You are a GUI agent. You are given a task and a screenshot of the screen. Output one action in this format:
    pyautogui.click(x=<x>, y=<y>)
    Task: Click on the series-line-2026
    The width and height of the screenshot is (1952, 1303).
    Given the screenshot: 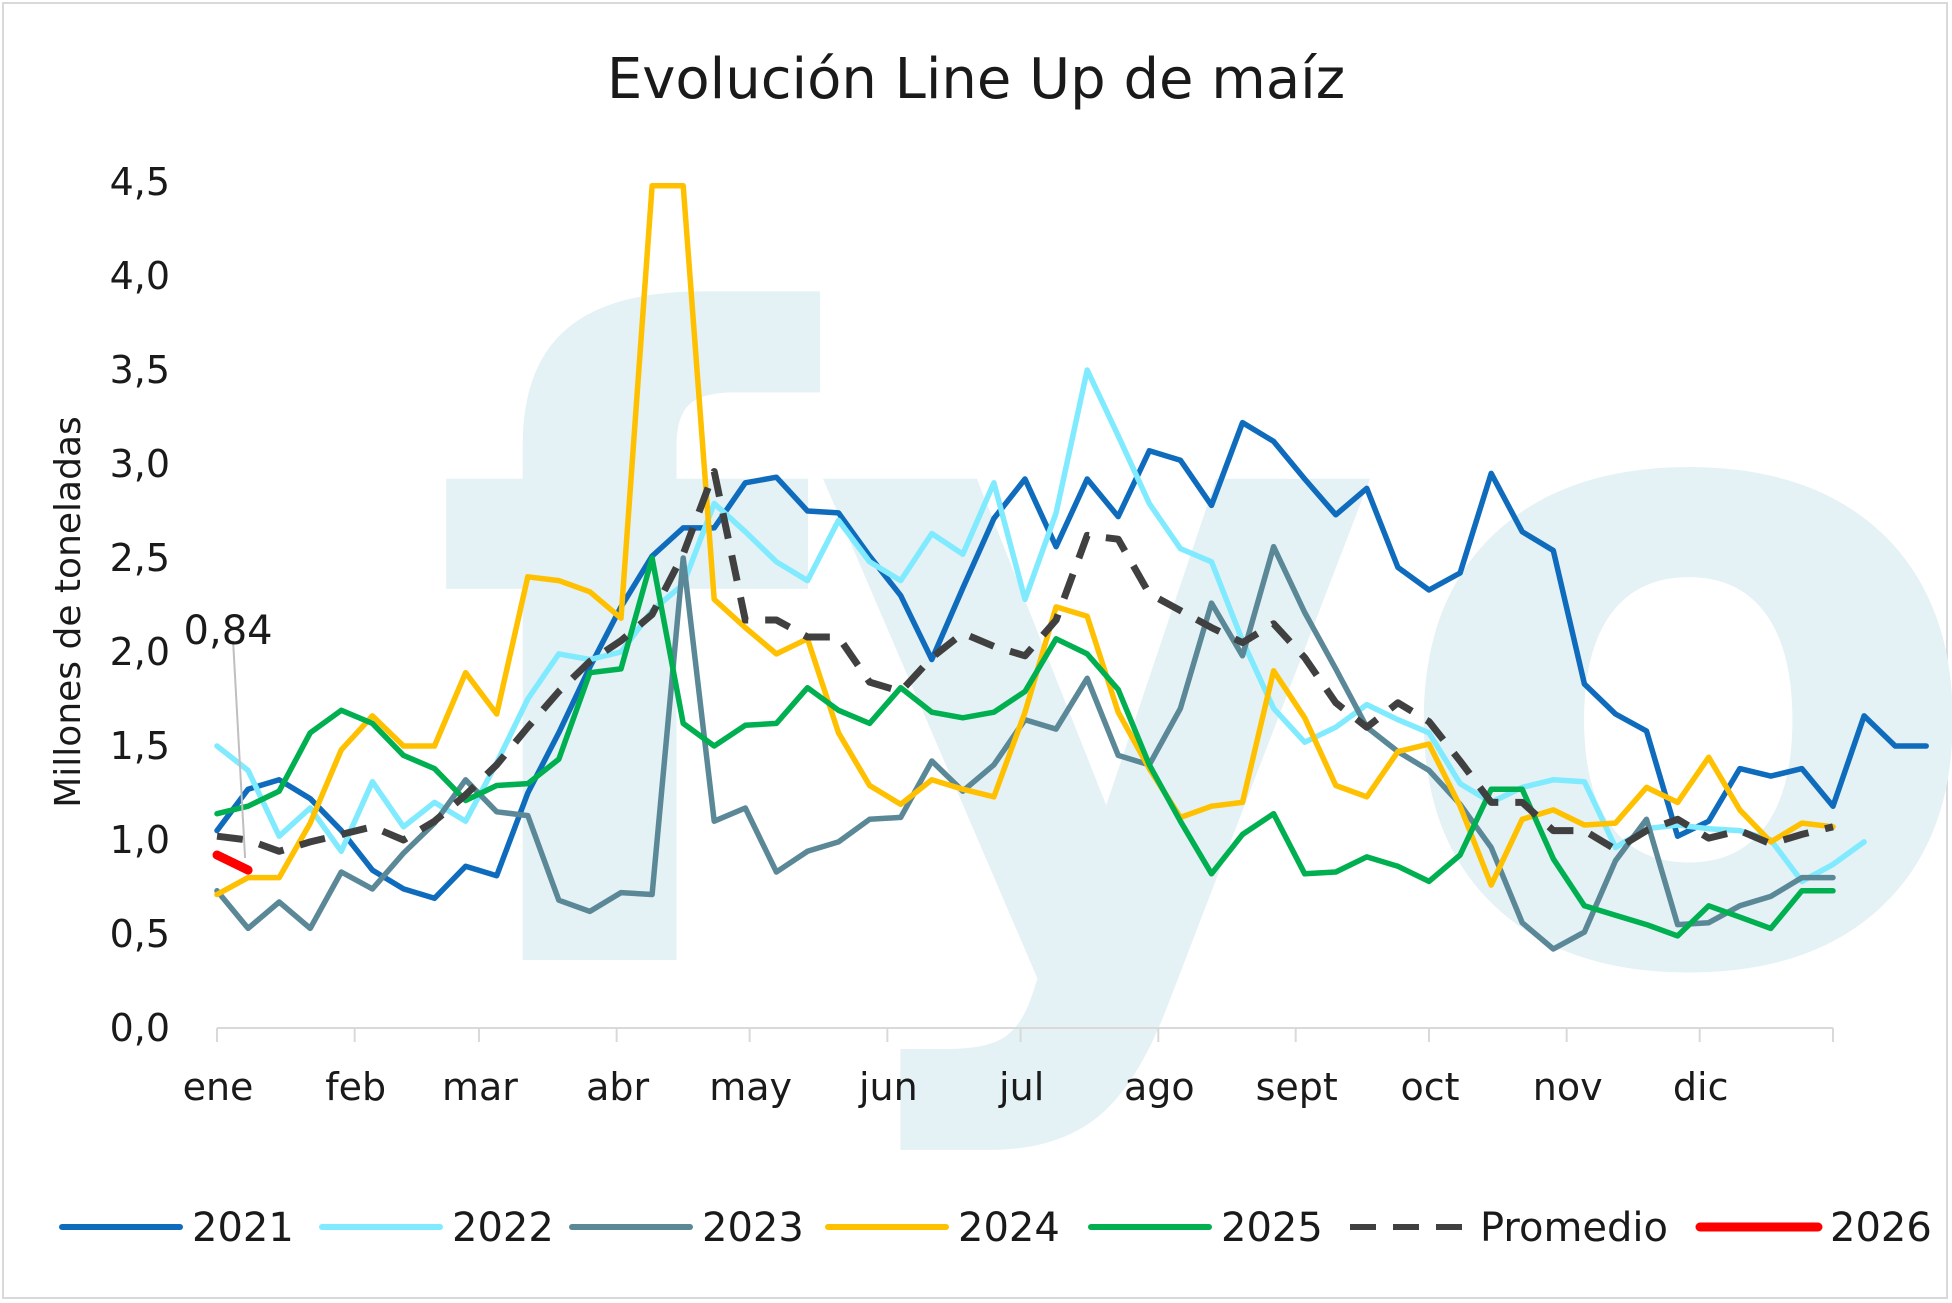 What is the action you would take?
    pyautogui.click(x=232, y=862)
    